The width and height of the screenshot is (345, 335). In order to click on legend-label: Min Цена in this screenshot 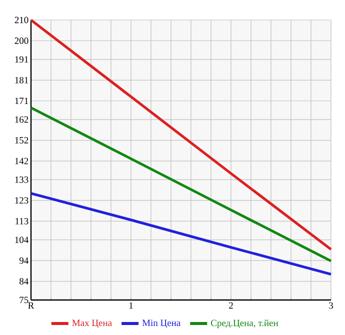, I will do `click(161, 324)`.